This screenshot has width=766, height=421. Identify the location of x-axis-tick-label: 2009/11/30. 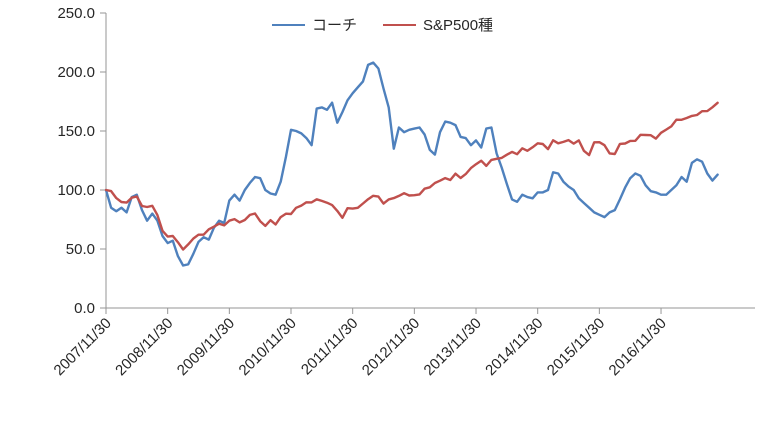
(206, 347).